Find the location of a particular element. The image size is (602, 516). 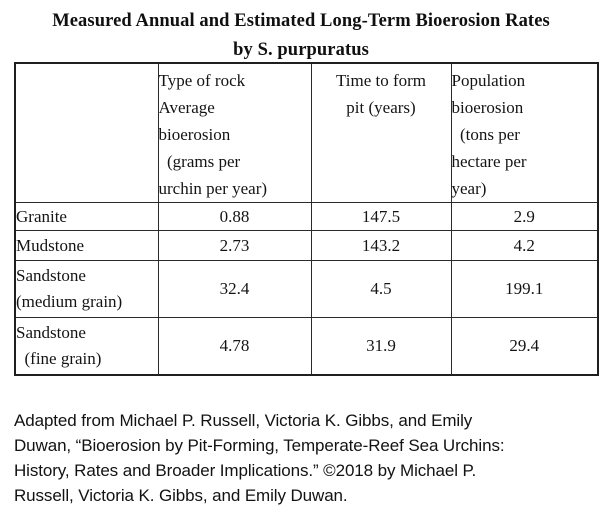

header-empty-cell is located at coordinates (86, 132).